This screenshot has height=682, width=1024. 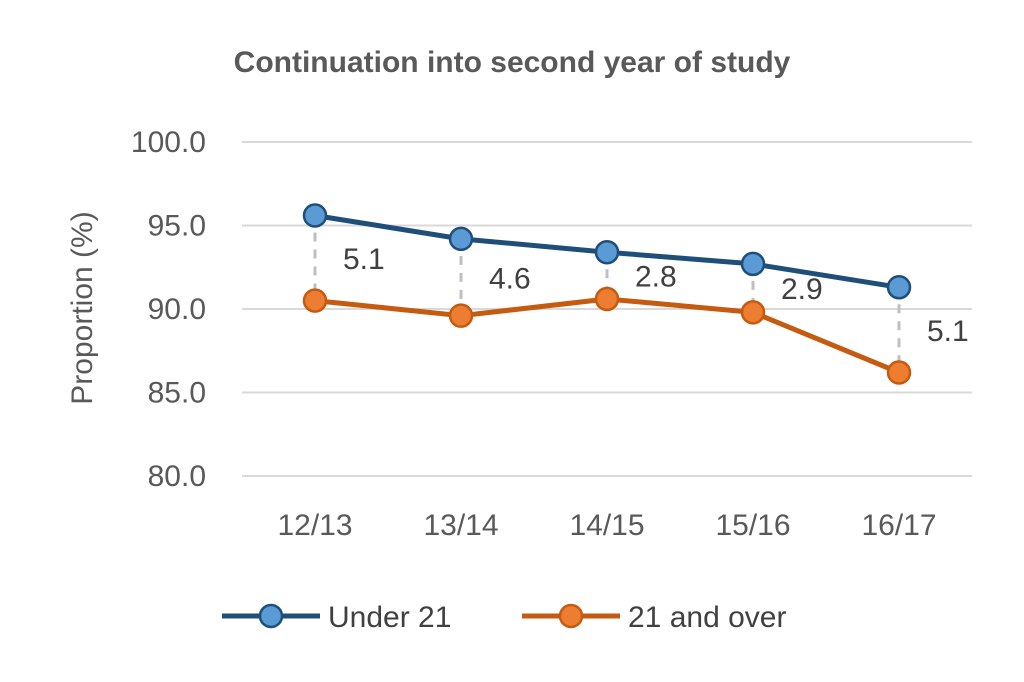 I want to click on y-tick-label: 80.0, so click(x=177, y=476).